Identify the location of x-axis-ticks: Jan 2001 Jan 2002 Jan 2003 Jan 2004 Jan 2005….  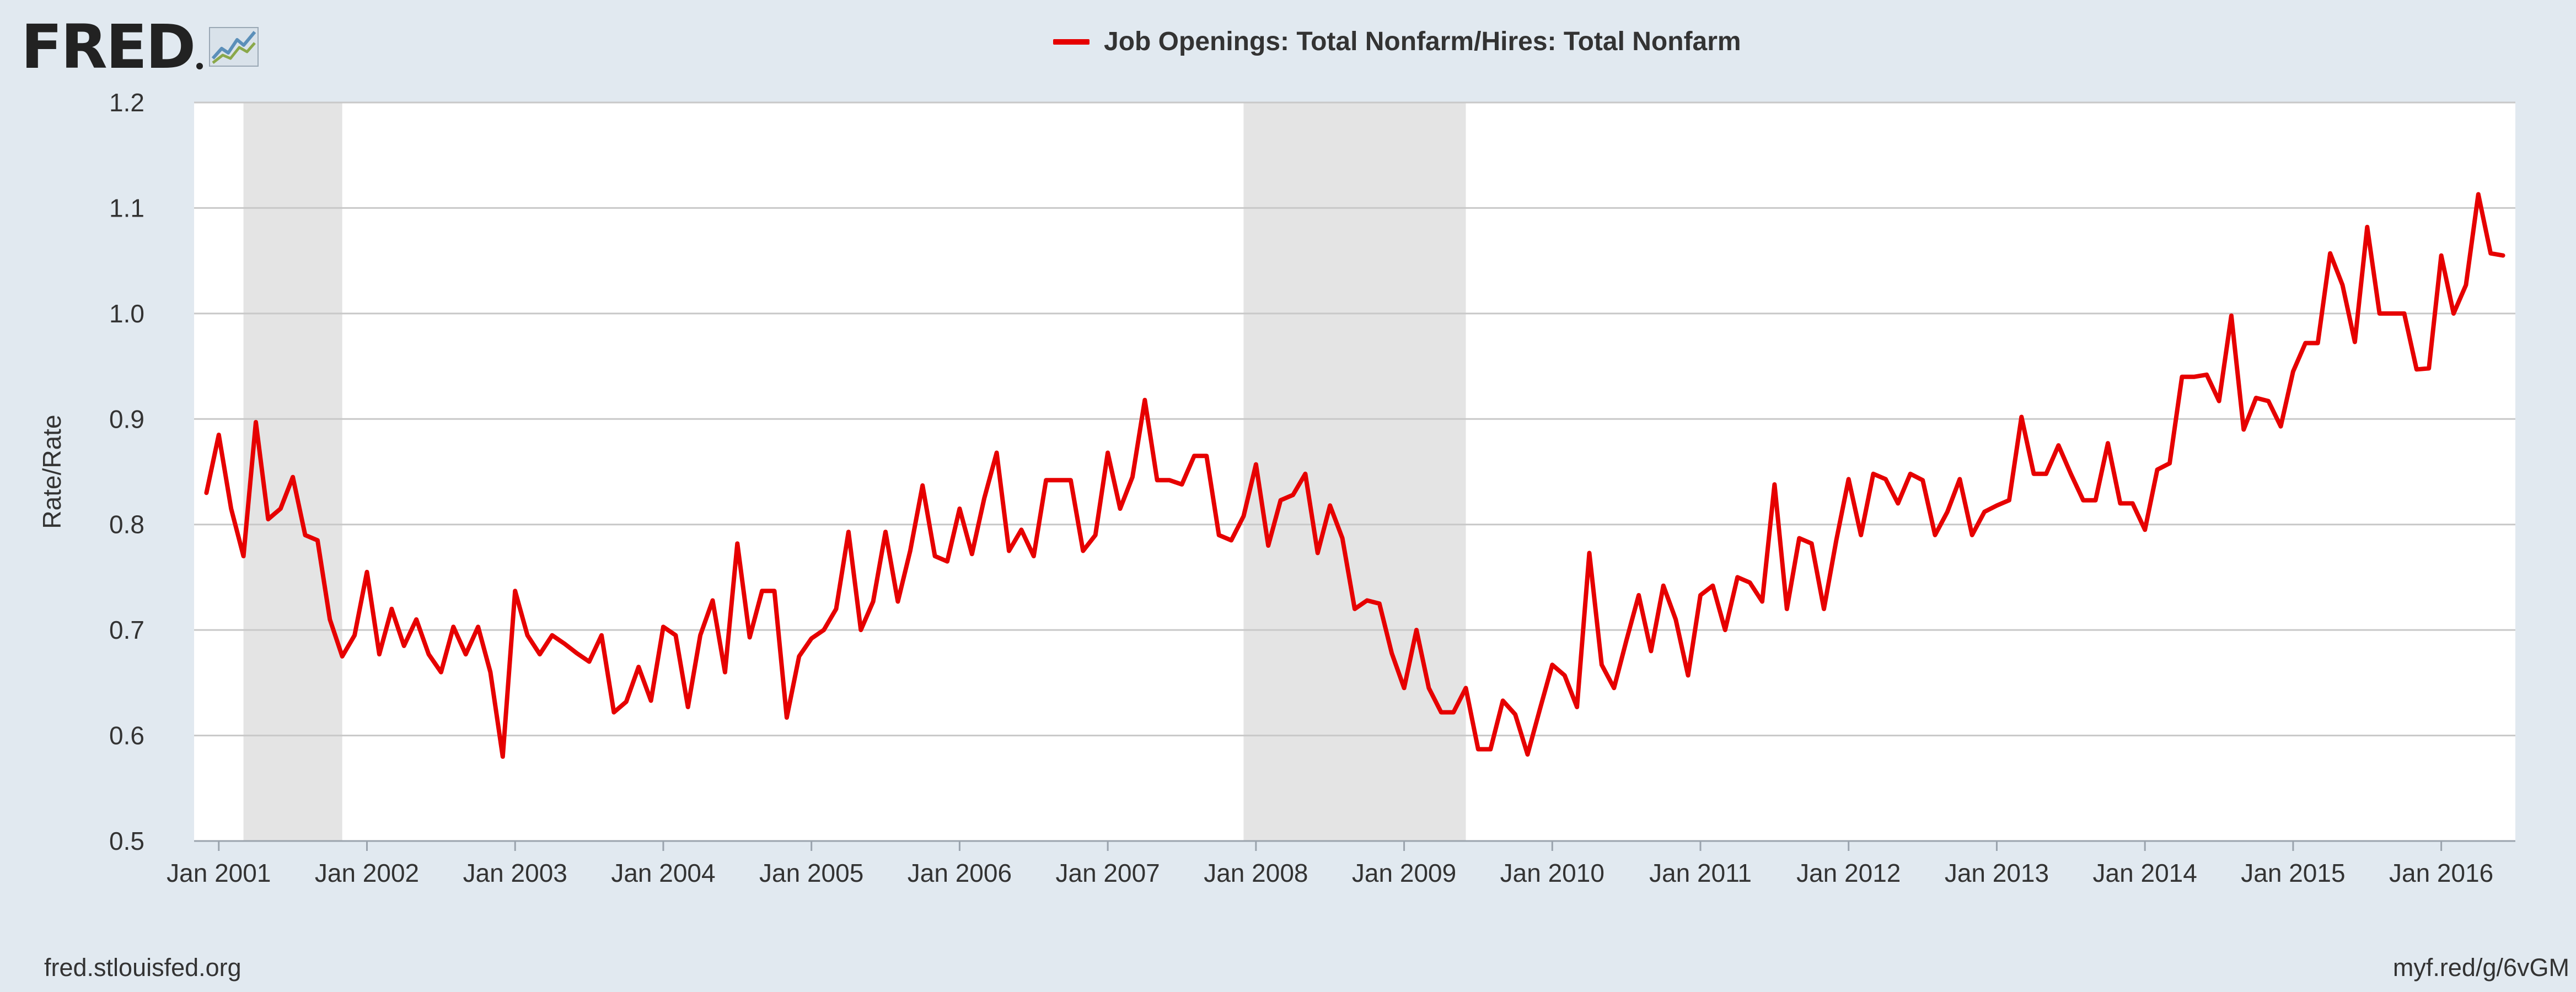
(1330, 864).